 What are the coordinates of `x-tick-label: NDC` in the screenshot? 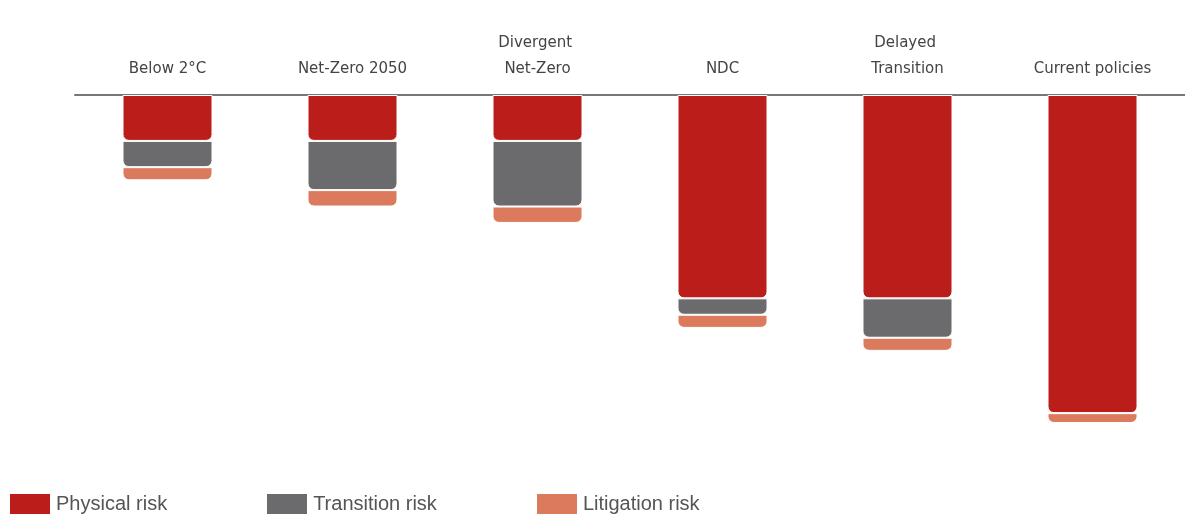 It's located at (722, 68).